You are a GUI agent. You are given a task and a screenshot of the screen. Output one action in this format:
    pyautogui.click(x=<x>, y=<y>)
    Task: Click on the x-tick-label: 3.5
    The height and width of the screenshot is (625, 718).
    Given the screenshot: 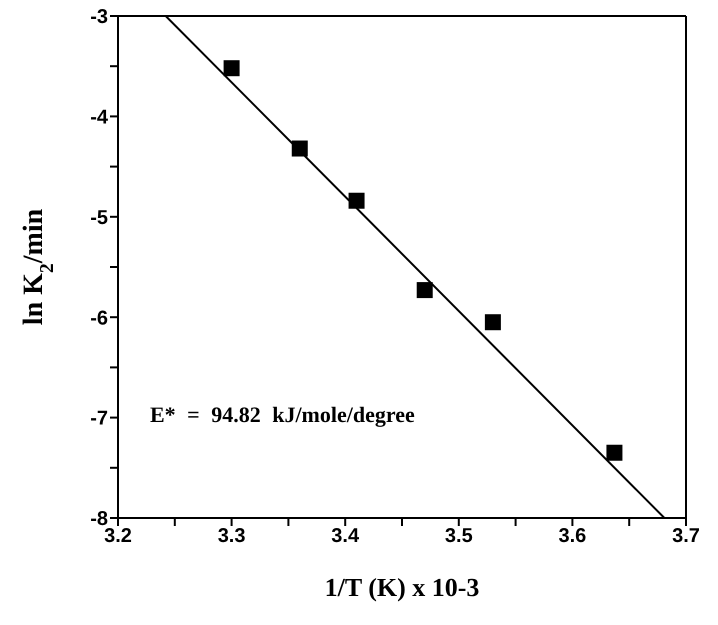 What is the action you would take?
    pyautogui.click(x=458, y=536)
    